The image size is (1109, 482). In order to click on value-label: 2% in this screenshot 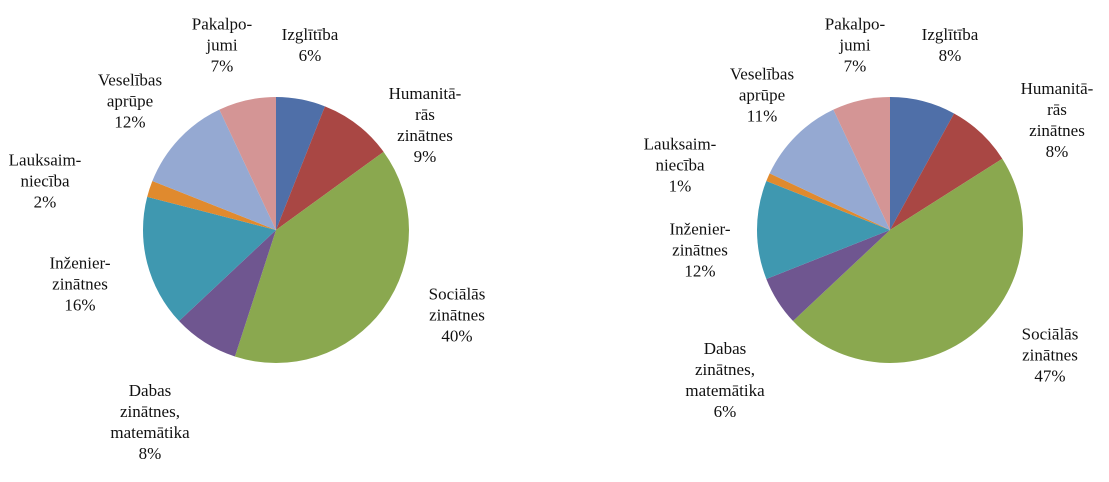, I will do `click(45, 202)`.